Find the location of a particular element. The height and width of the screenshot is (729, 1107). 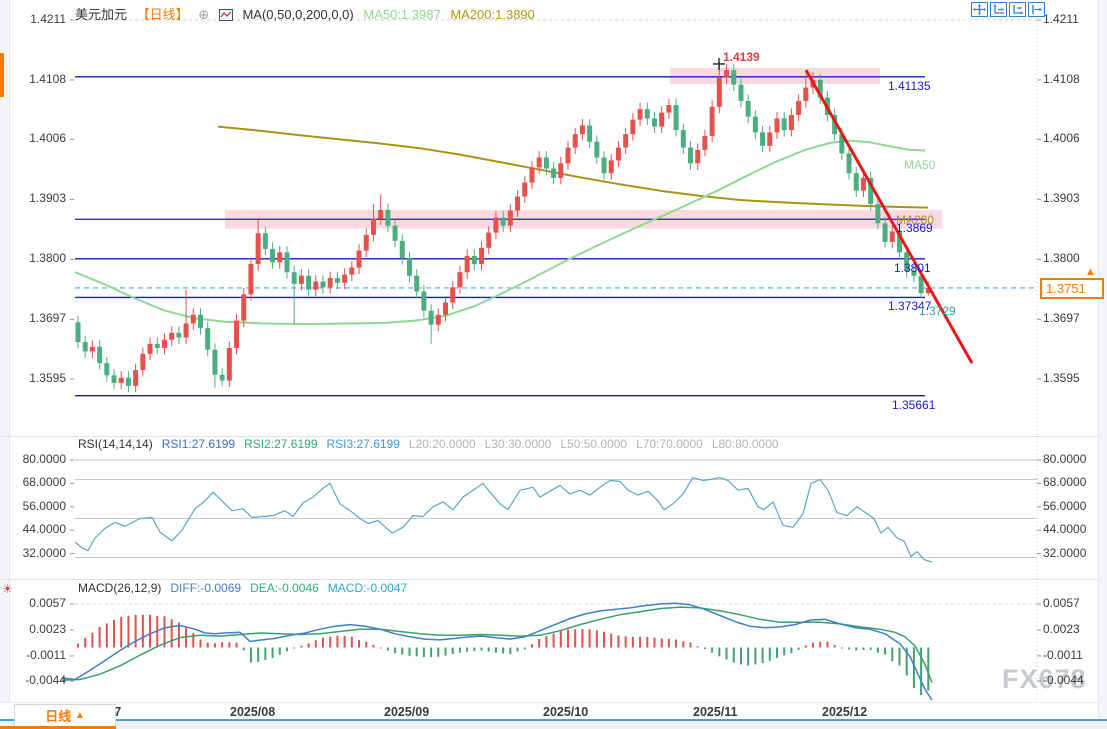

rsi-readout: L80:80.0000 is located at coordinates (745, 444).